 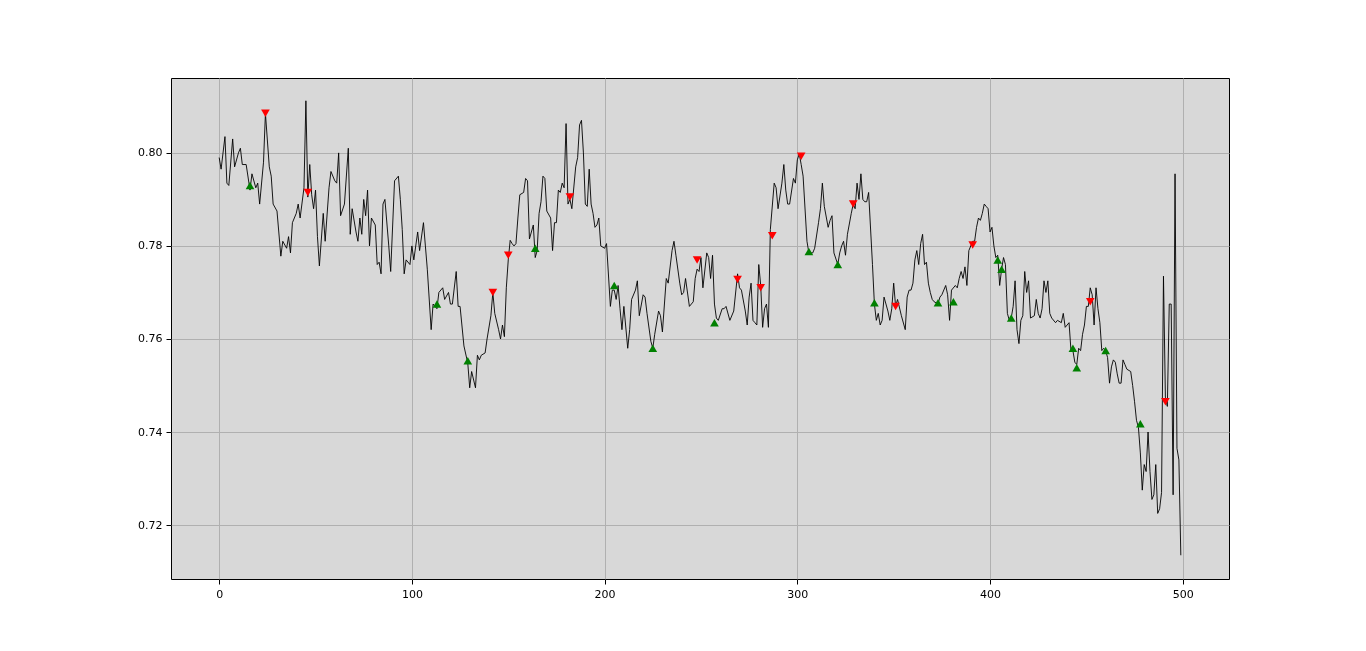 I want to click on x-tick-label: 300, so click(x=798, y=594).